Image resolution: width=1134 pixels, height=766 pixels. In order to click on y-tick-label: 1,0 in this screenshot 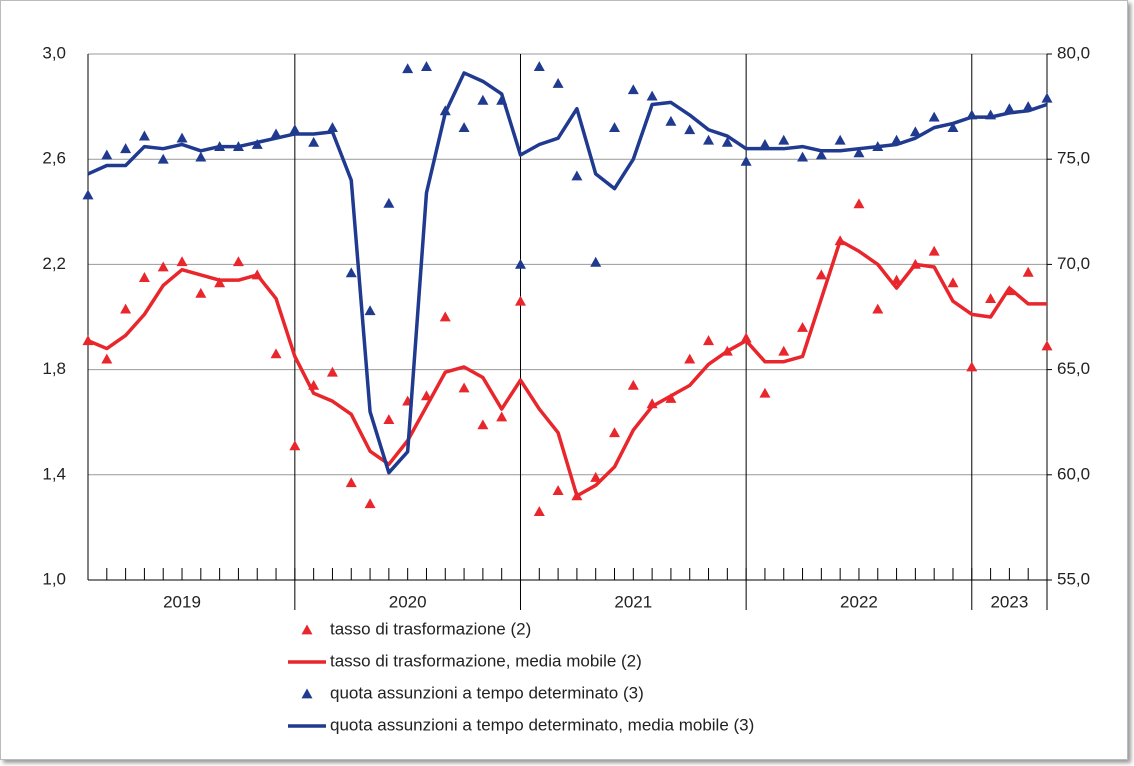, I will do `click(54, 578)`.